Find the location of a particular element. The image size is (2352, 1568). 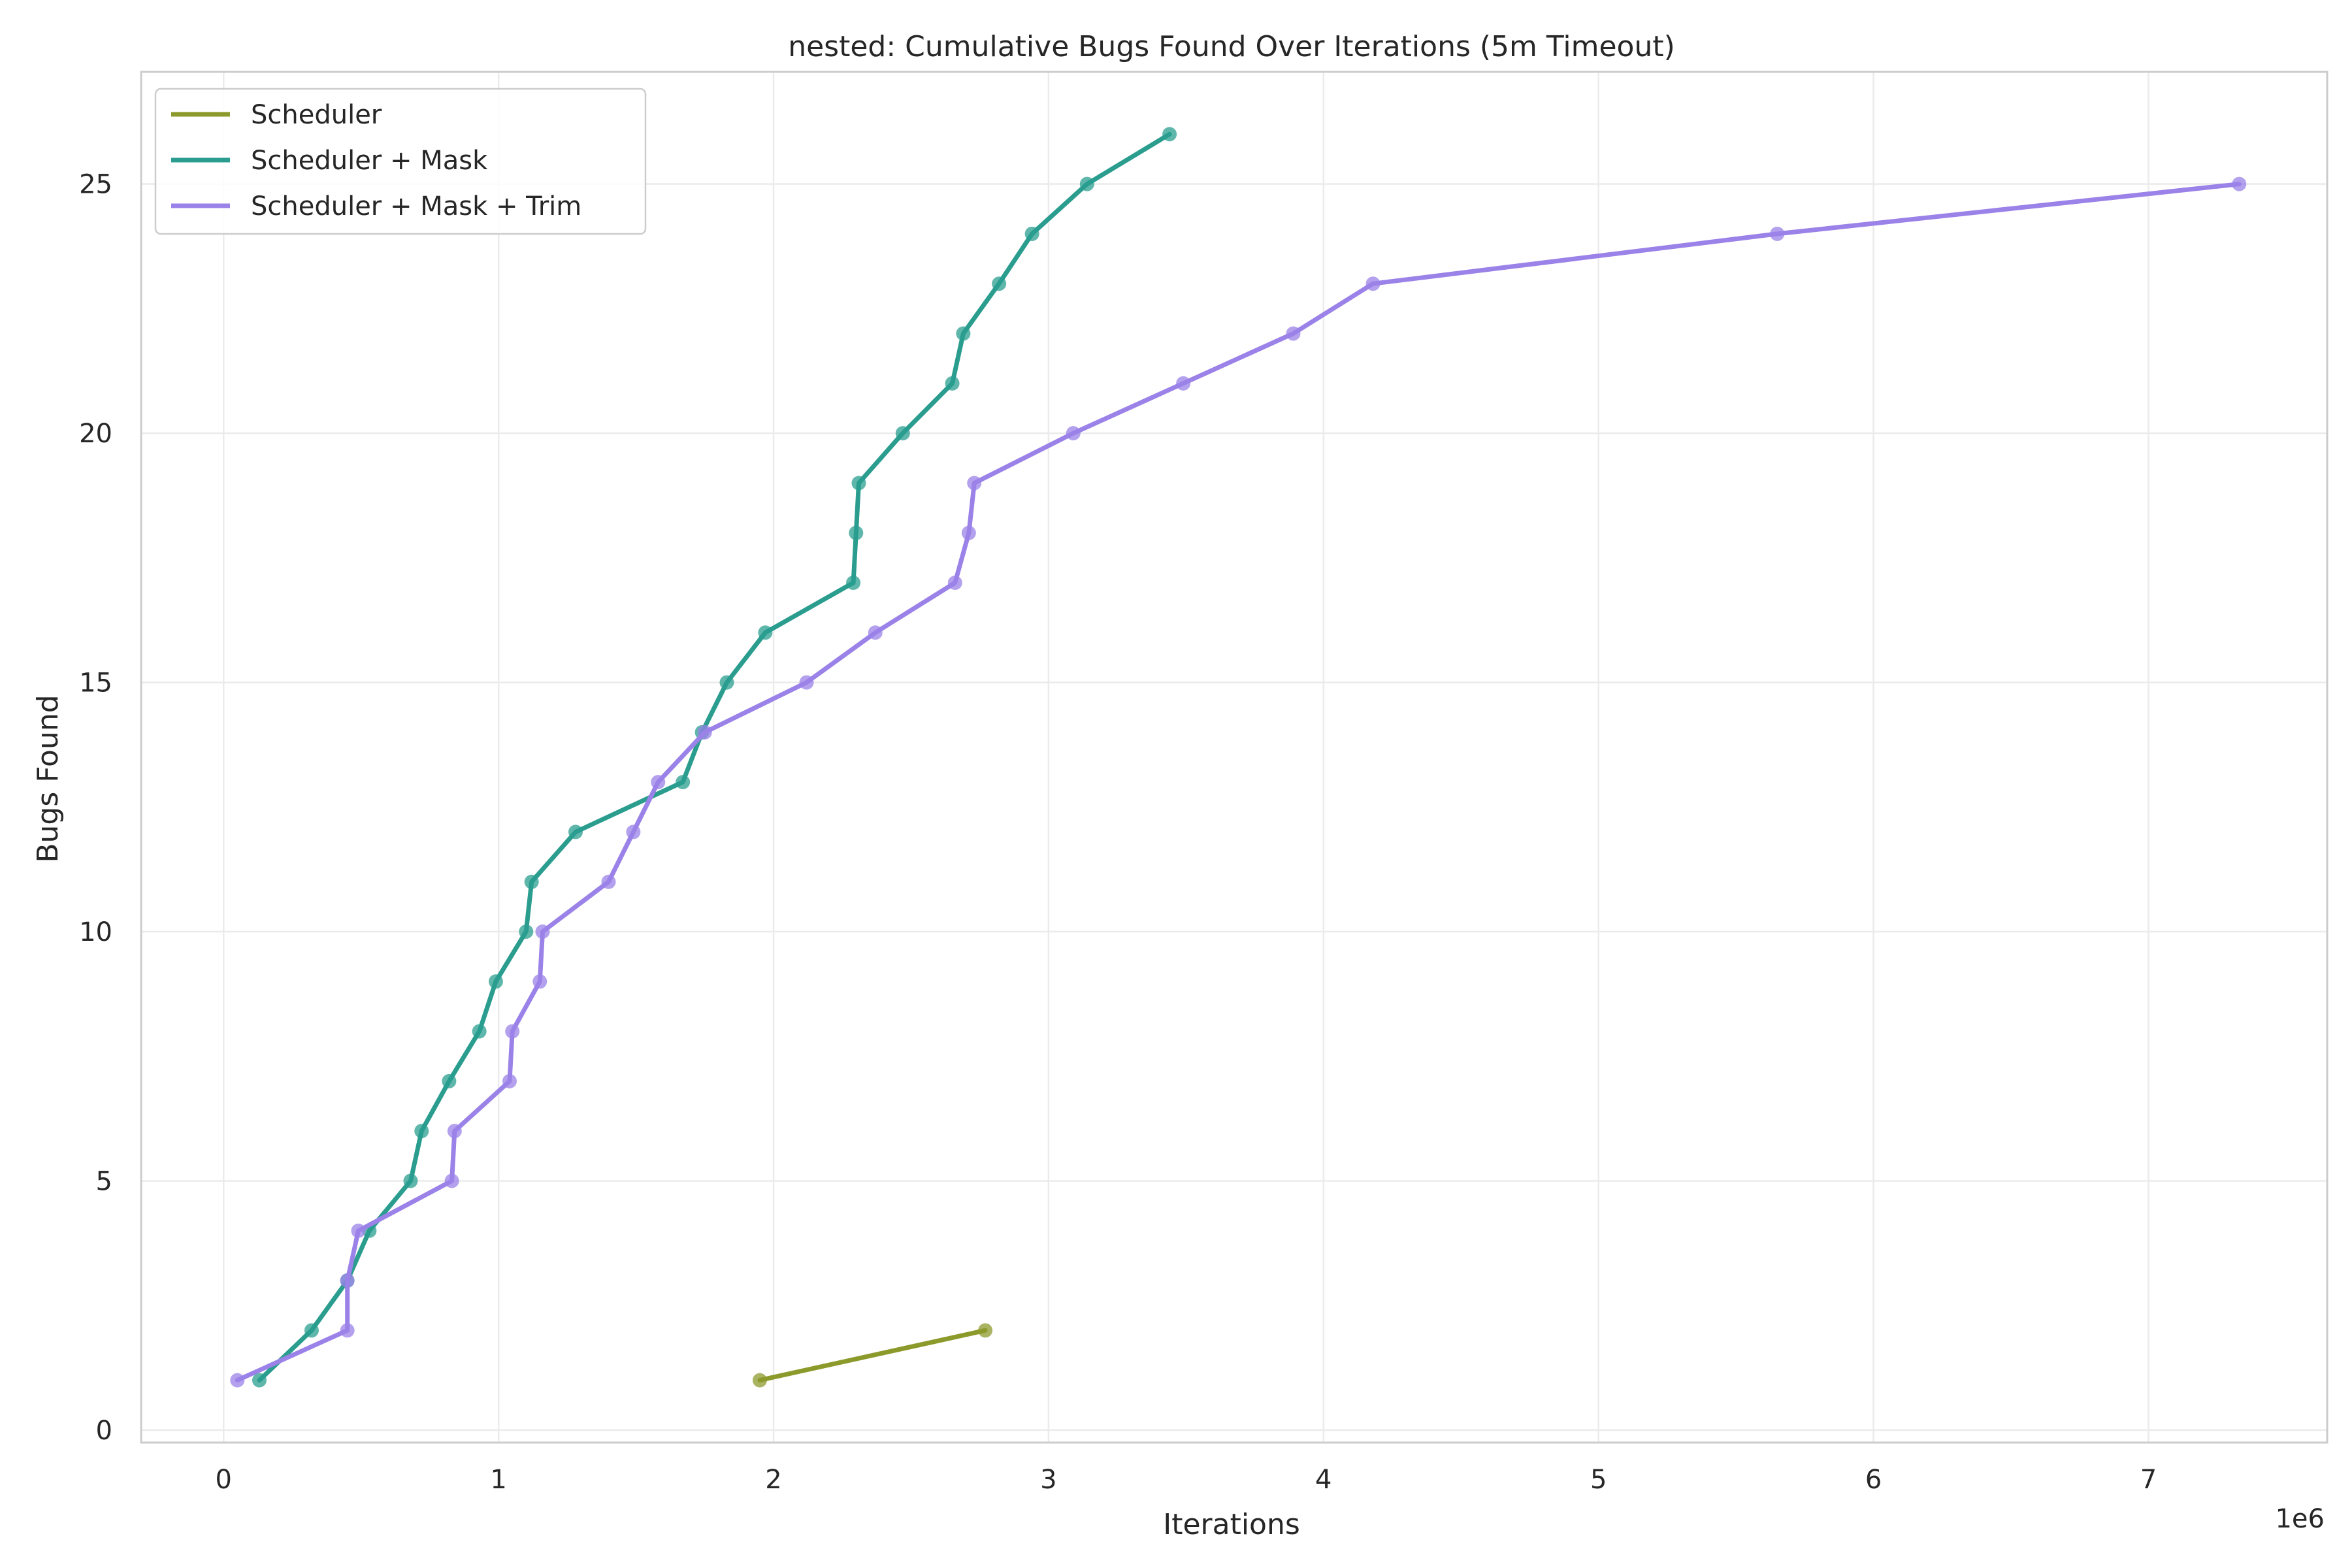

y-axis-label: Bugs Found is located at coordinates (48, 778).